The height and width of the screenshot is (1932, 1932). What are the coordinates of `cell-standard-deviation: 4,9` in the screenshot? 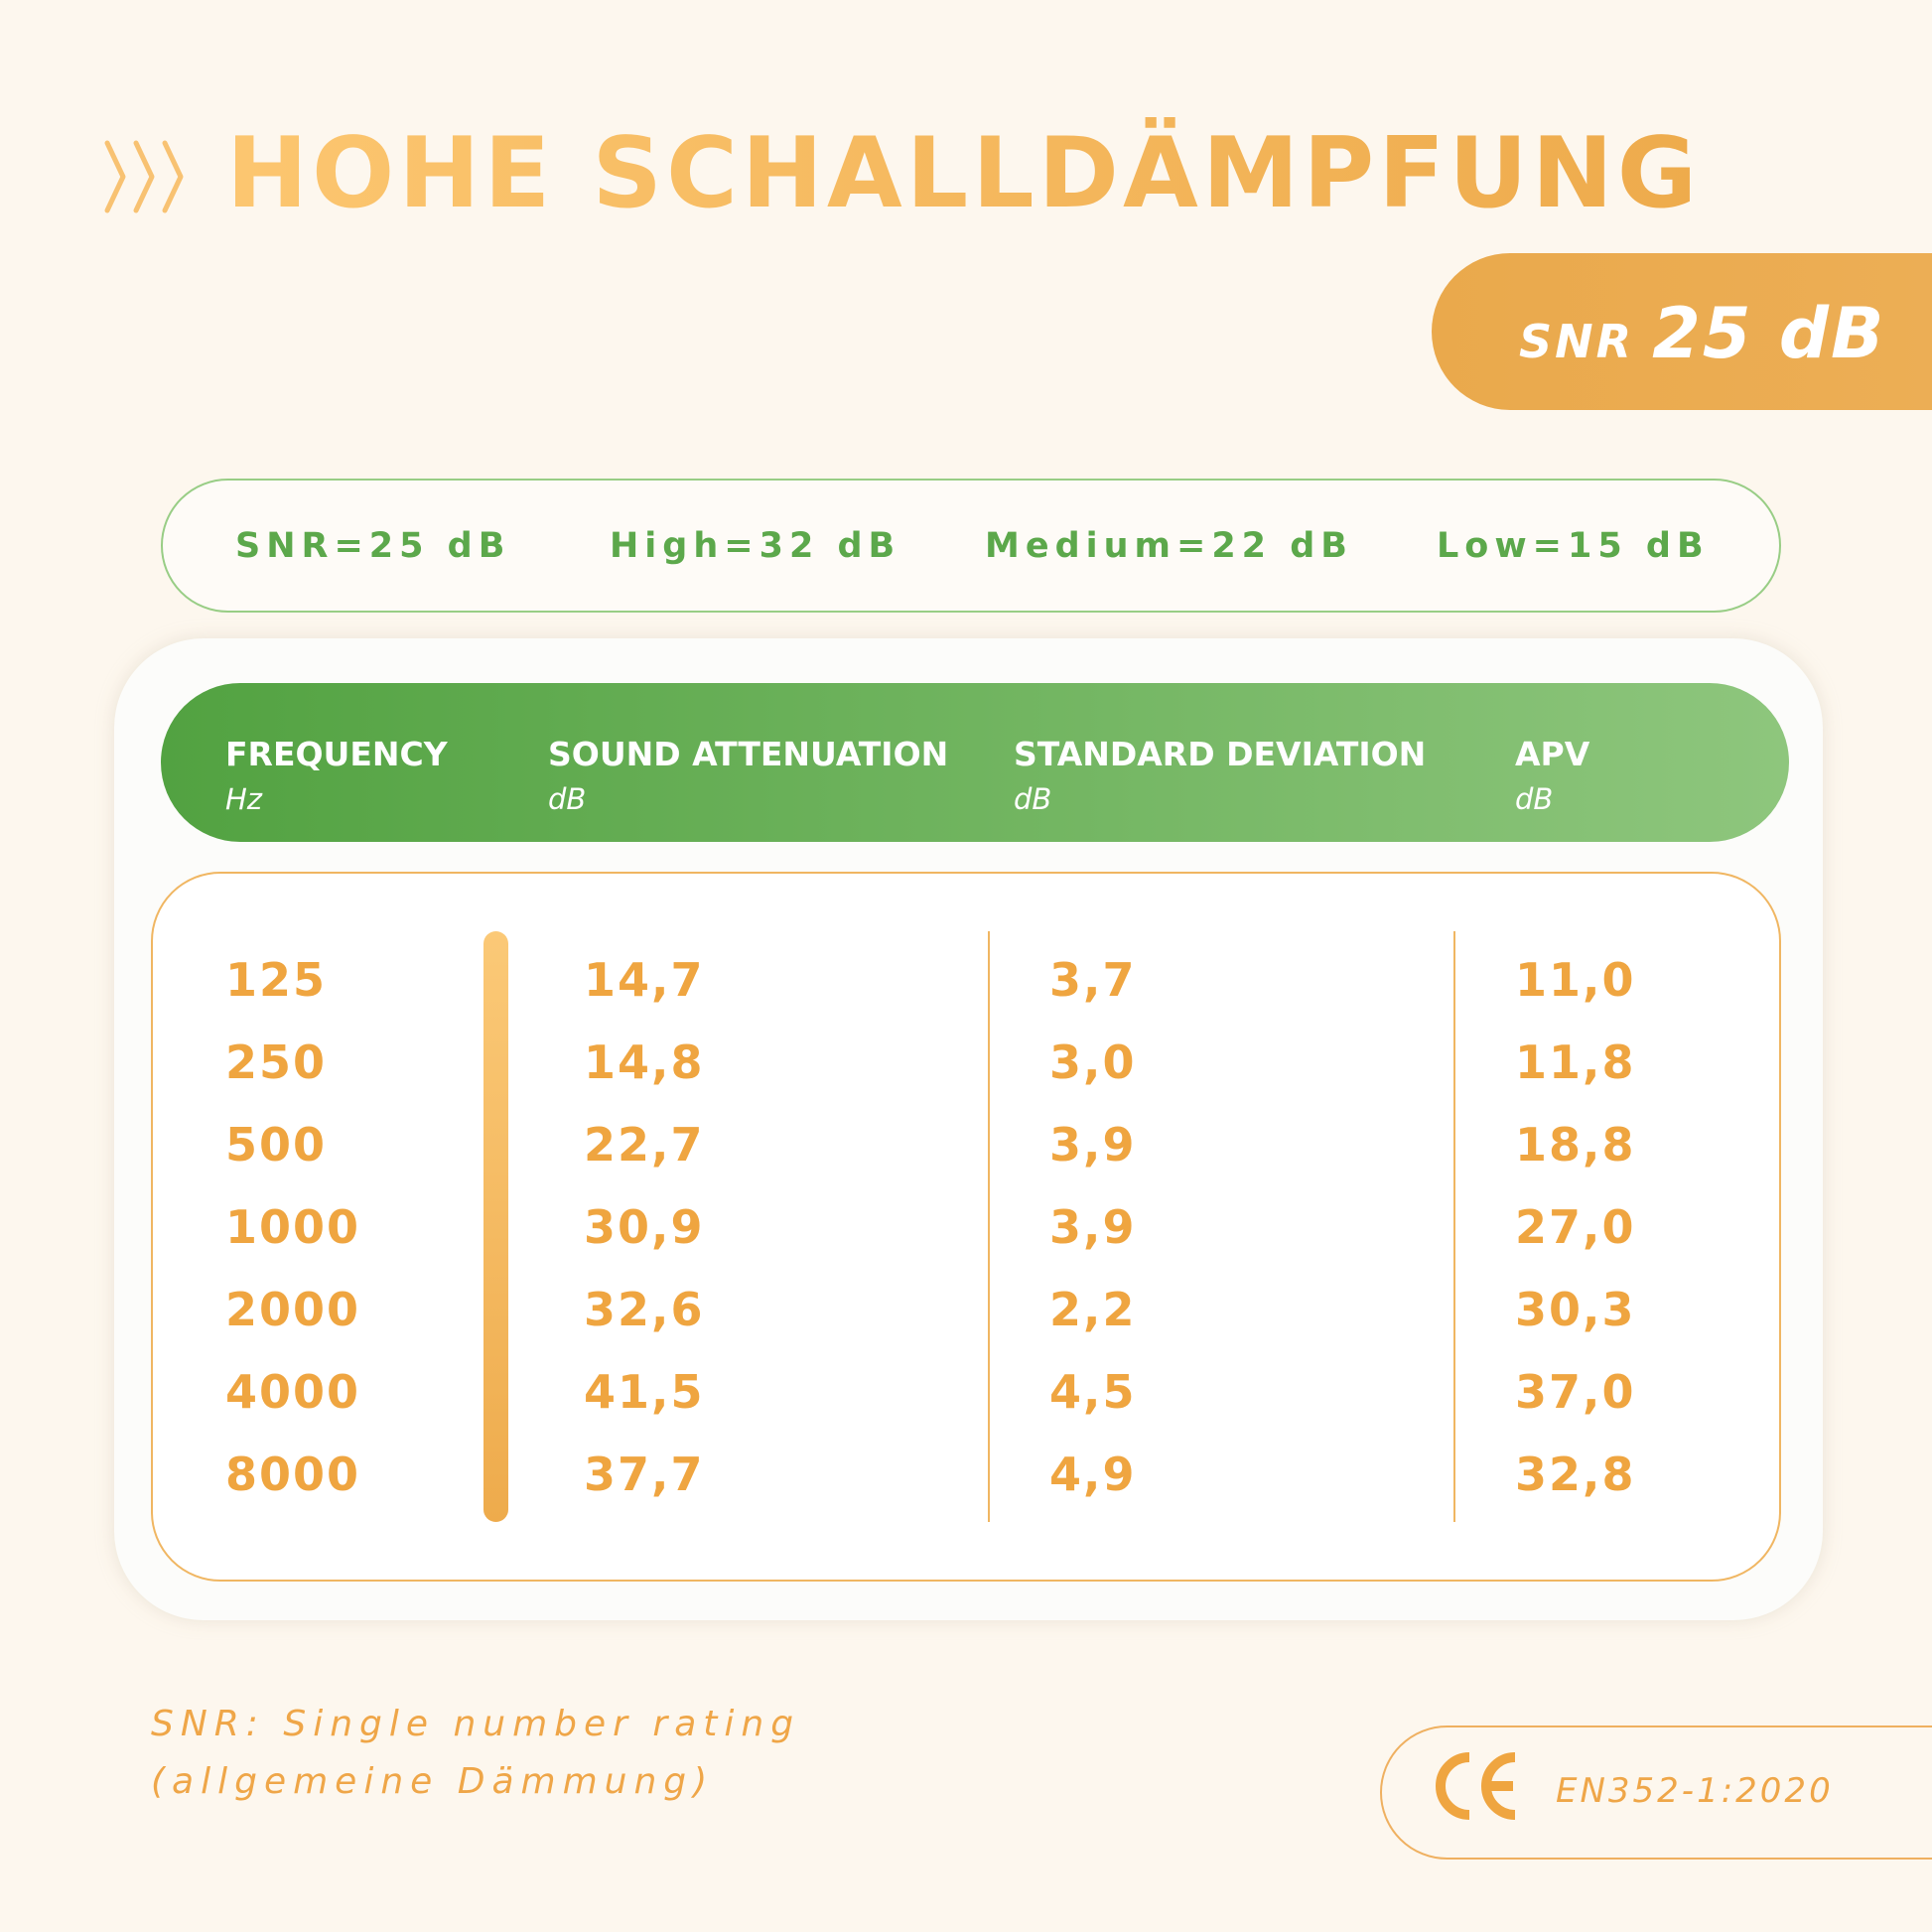 It's located at (1093, 1475).